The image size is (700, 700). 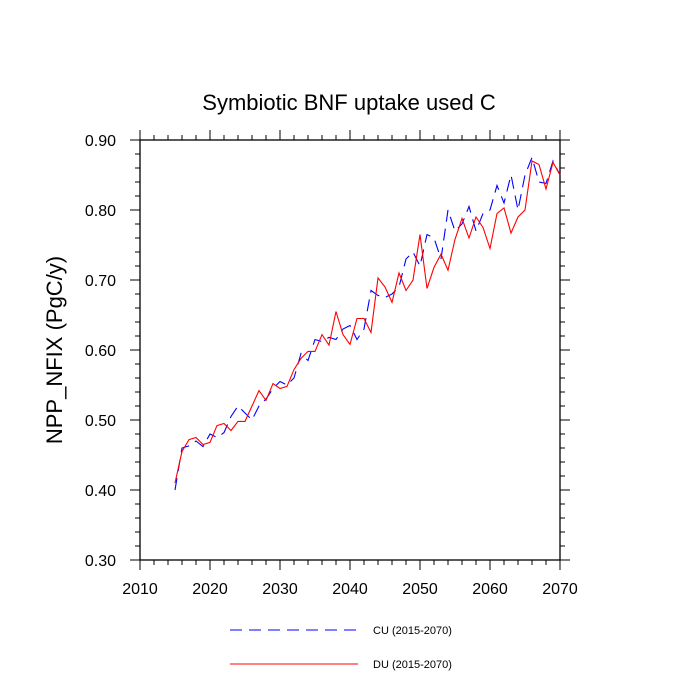 I want to click on y-tick-label: 0.70, so click(x=100, y=281).